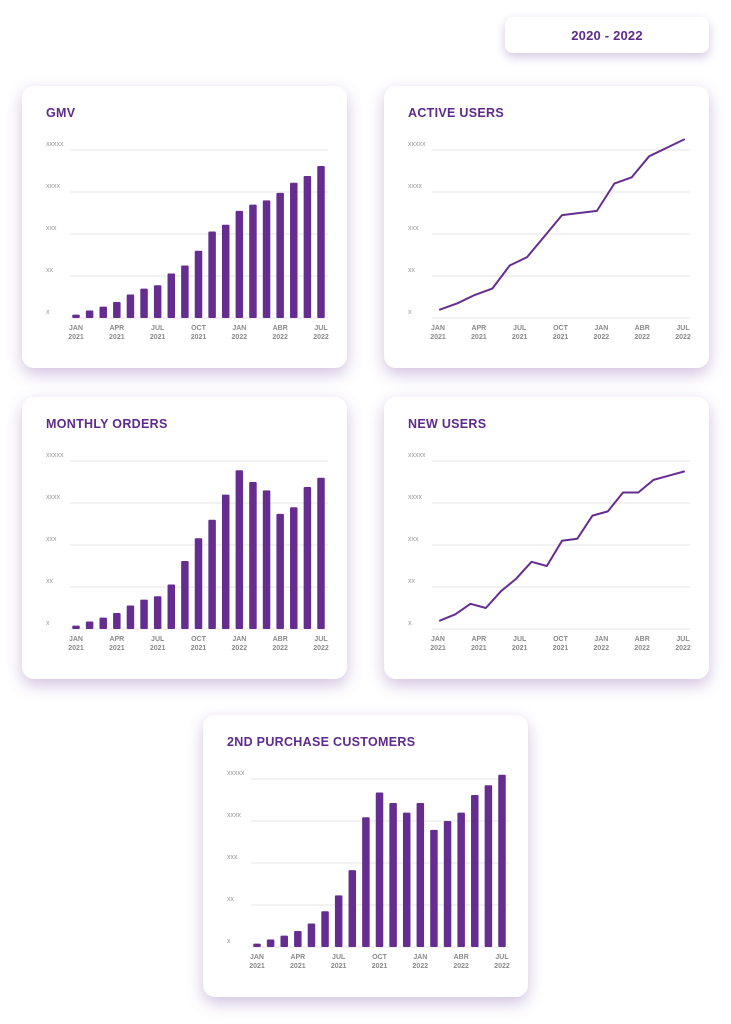 The width and height of the screenshot is (731, 1024). Describe the element at coordinates (447, 424) in the screenshot. I see `new-users-title: NEW USERS` at that location.